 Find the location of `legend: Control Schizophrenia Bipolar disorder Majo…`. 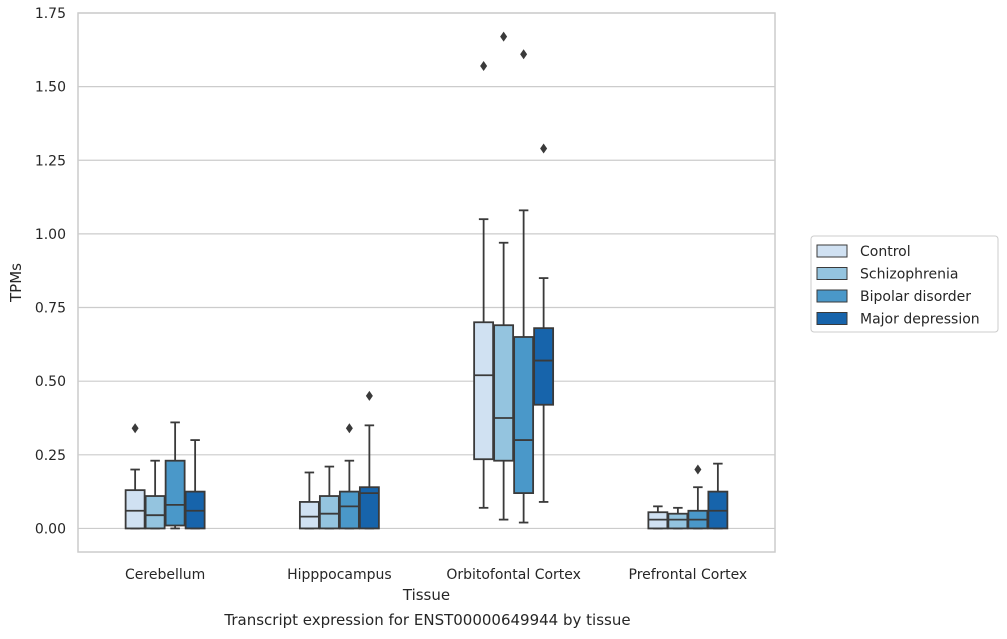

legend: Control Schizophrenia Bipolar disorder Majo… is located at coordinates (904, 284).